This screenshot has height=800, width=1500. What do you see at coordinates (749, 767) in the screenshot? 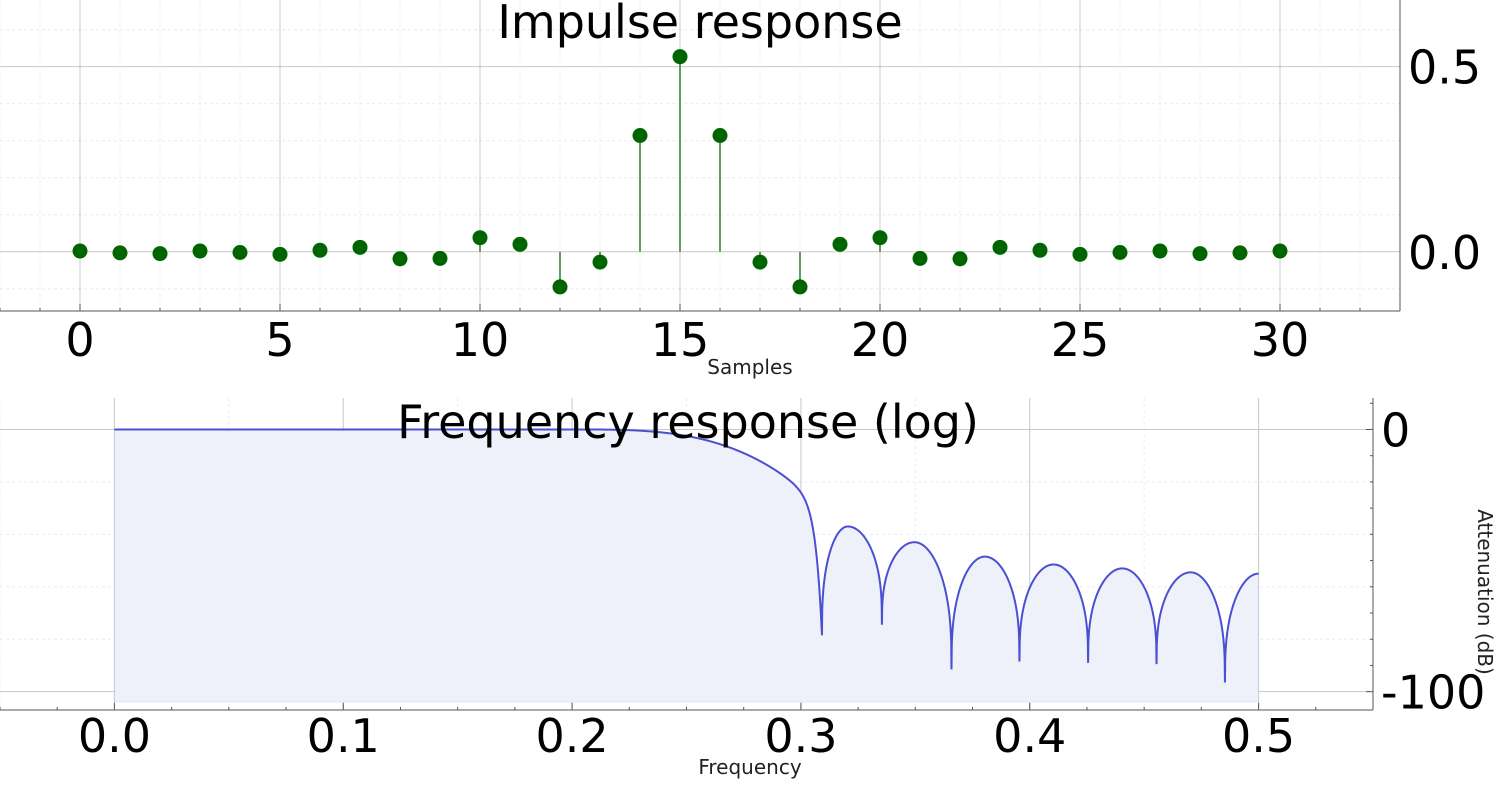
I see `frequency-x-label: Frequency` at bounding box center [749, 767].